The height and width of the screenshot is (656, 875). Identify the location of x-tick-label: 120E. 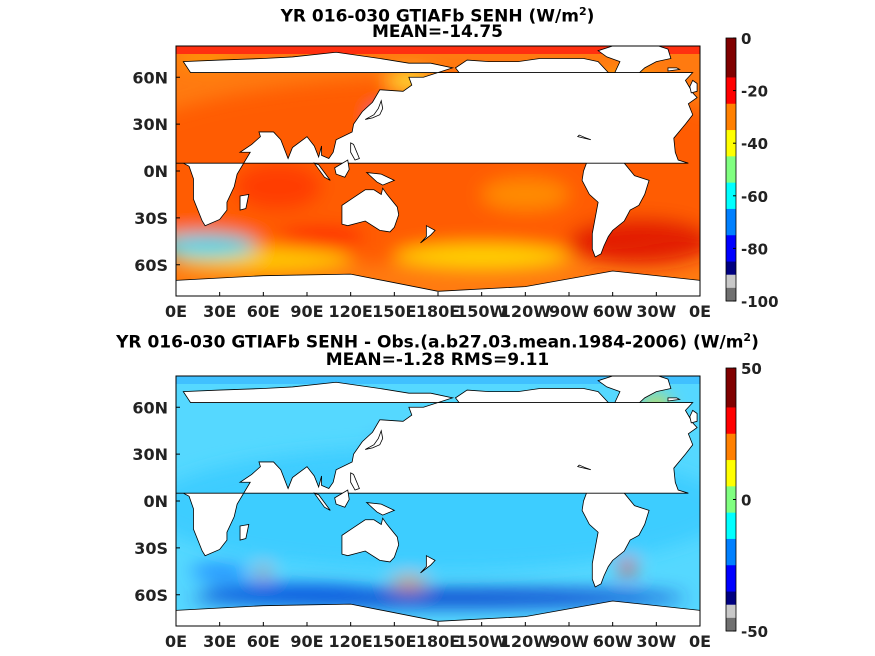
(351, 311).